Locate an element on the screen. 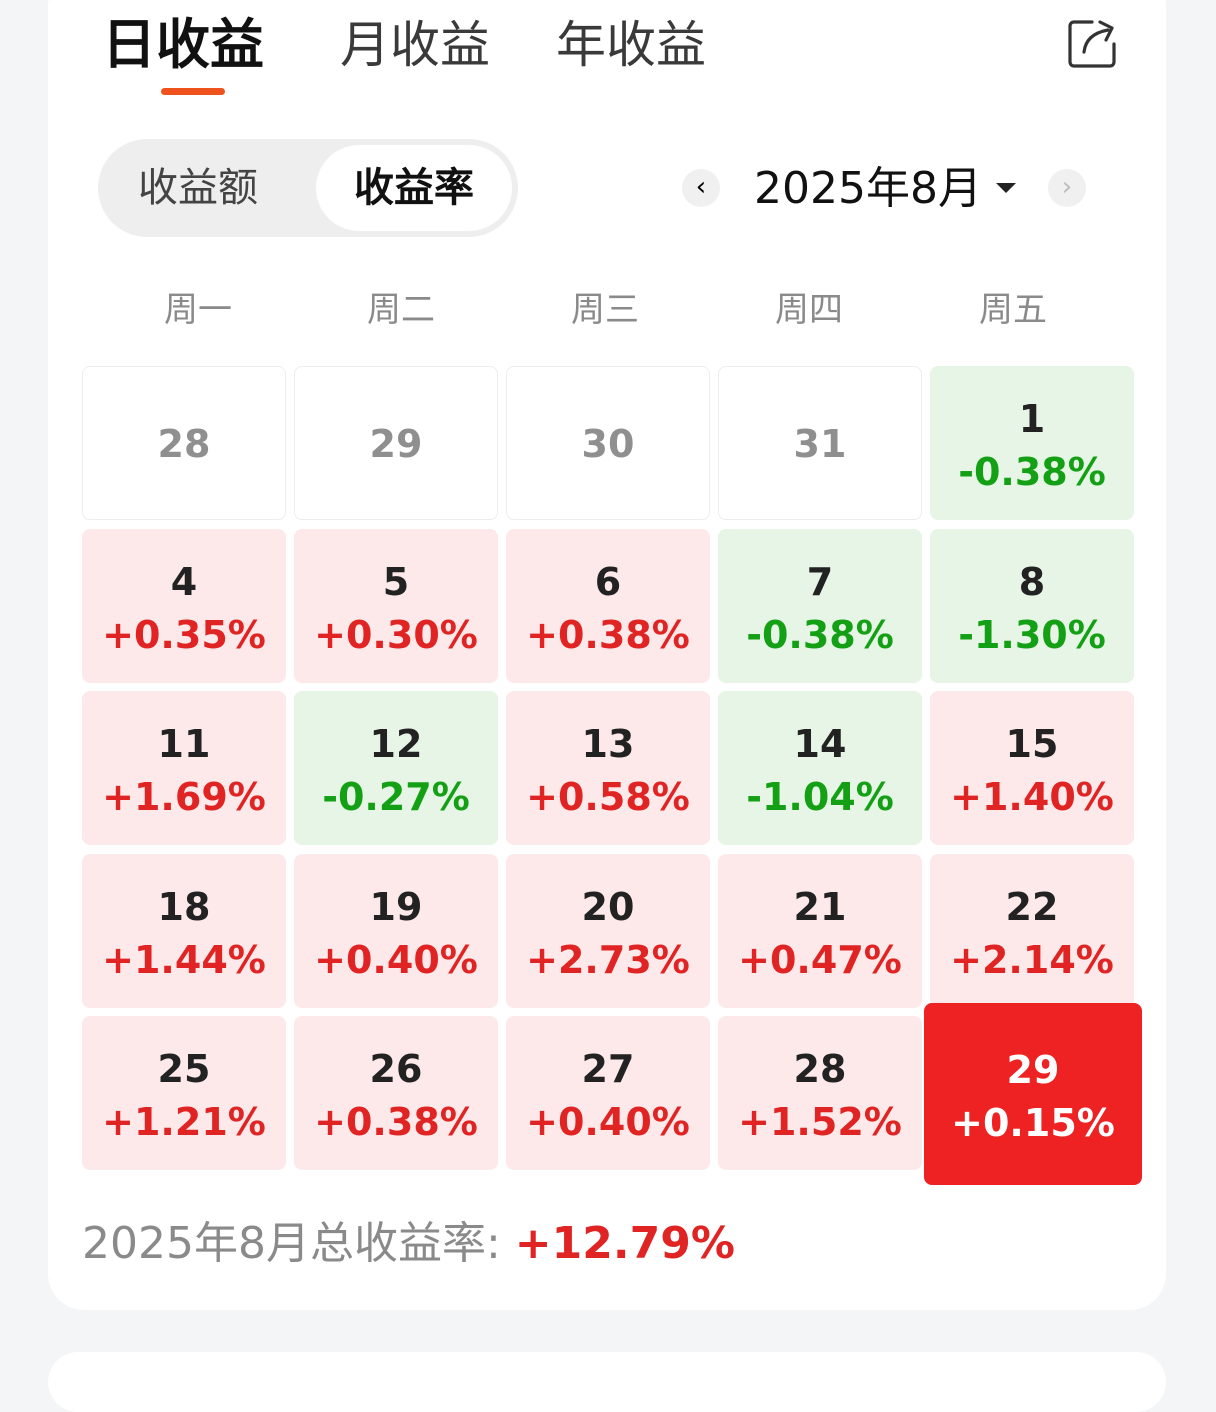 This screenshot has height=1412, width=1216. calendar-day-cell: 11 +1.69% is located at coordinates (184, 768).